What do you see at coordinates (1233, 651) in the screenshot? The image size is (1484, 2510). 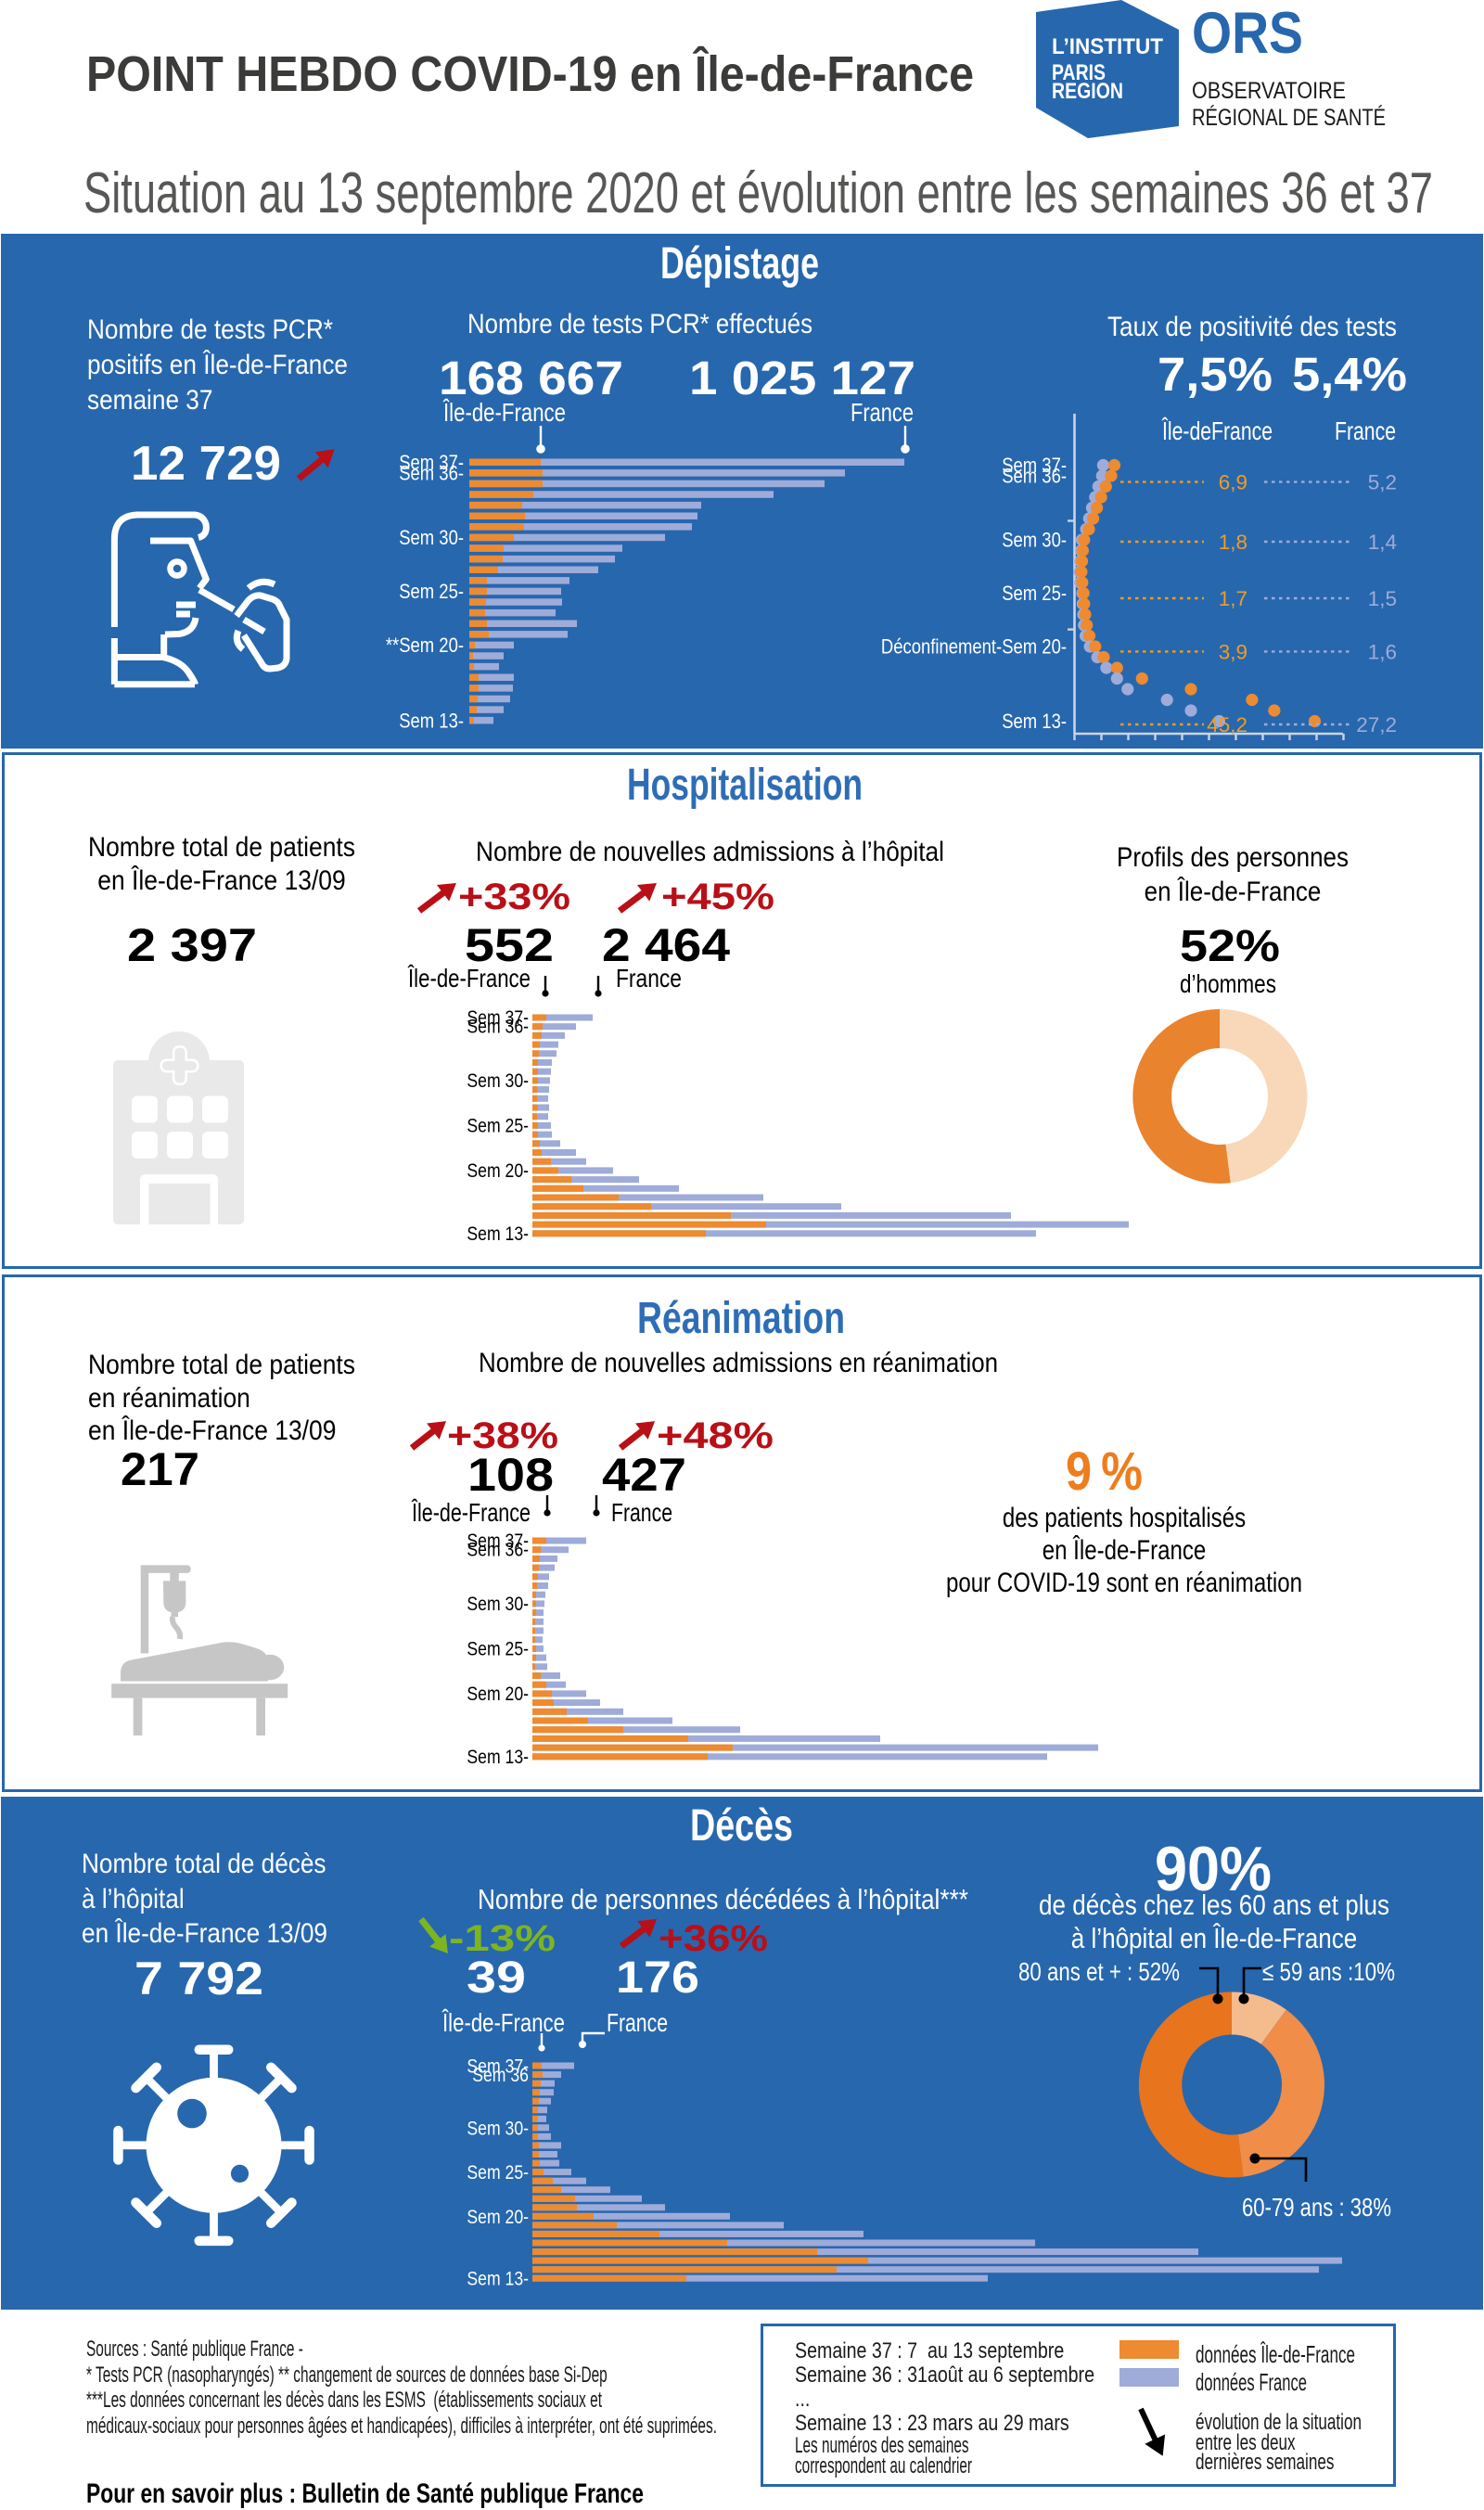 I see `svg-text: 3,9` at bounding box center [1233, 651].